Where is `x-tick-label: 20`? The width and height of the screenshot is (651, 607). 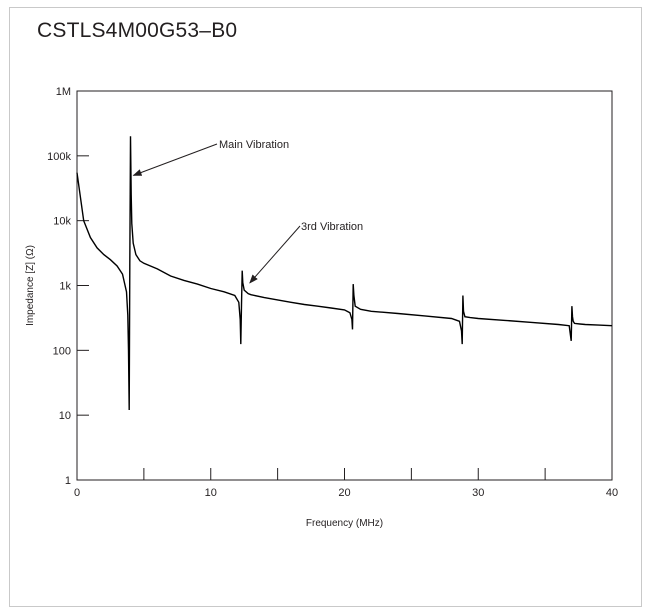 x-tick-label: 20 is located at coordinates (344, 493).